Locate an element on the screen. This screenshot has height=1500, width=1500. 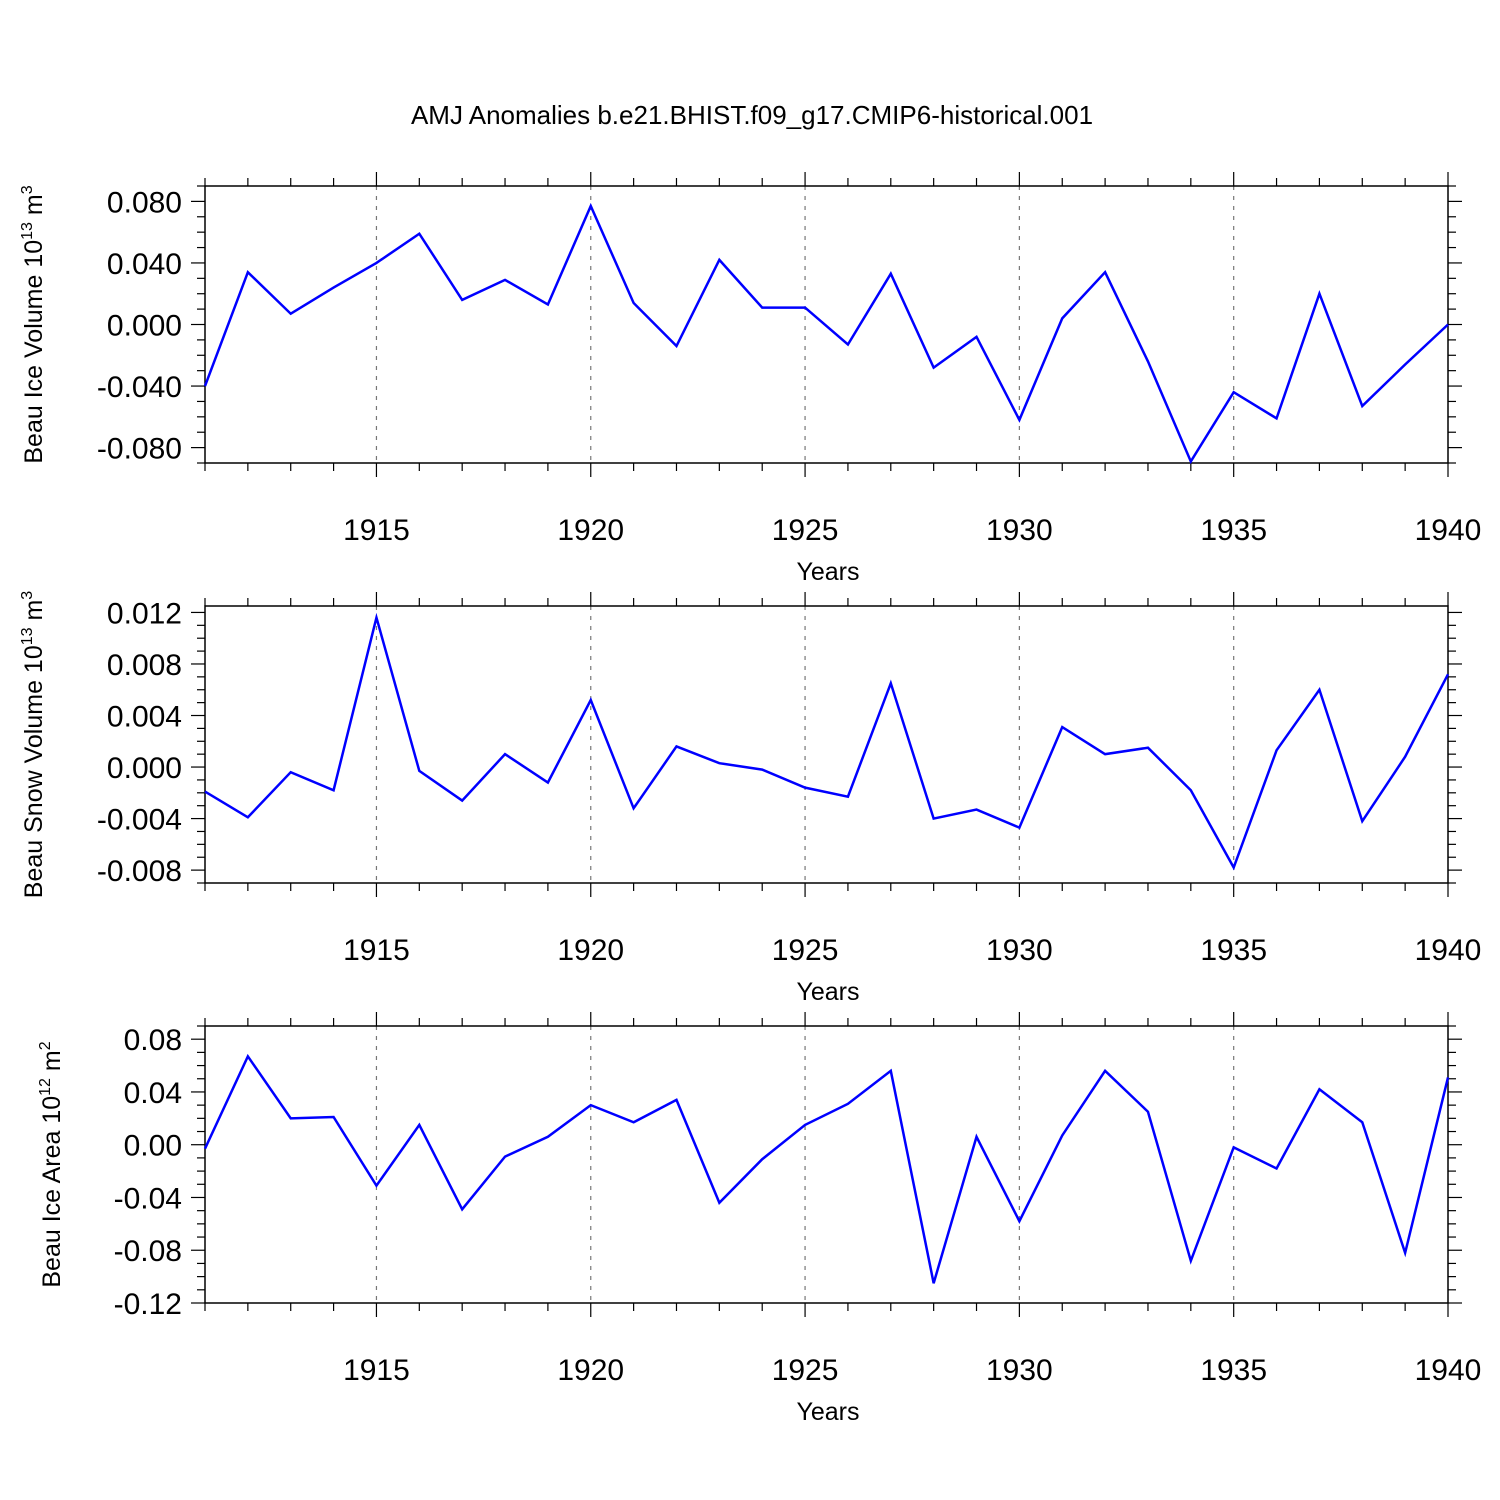
y-tick-label: 0.012 is located at coordinates (144, 613).